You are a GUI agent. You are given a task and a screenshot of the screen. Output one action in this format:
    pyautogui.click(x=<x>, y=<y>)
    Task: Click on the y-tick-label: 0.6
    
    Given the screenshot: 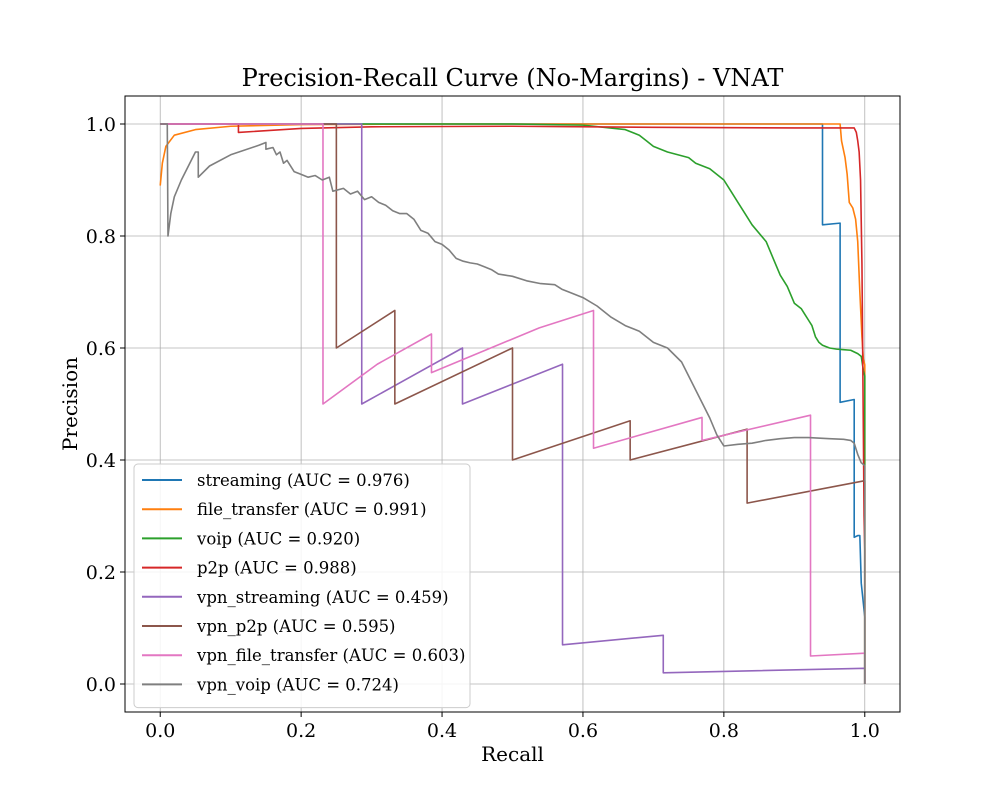 What is the action you would take?
    pyautogui.click(x=101, y=349)
    